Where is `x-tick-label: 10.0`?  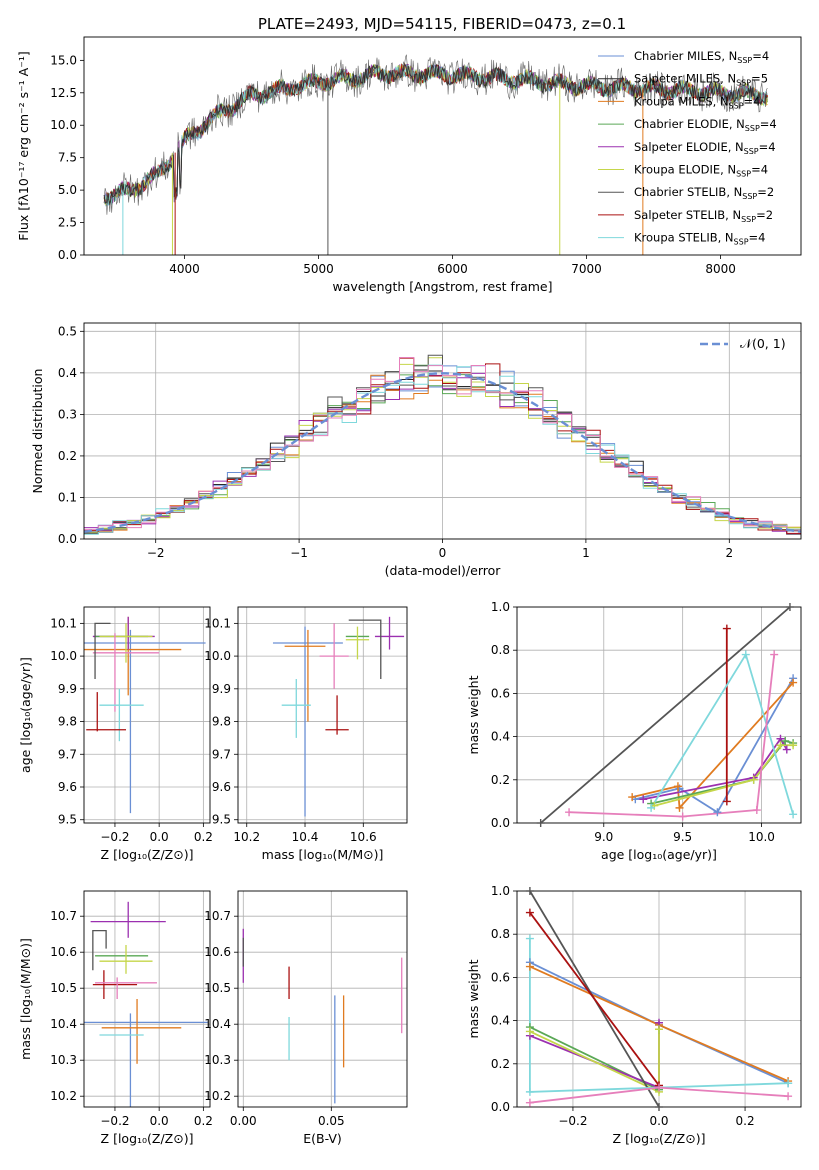 x-tick-label: 10.0 is located at coordinates (761, 837).